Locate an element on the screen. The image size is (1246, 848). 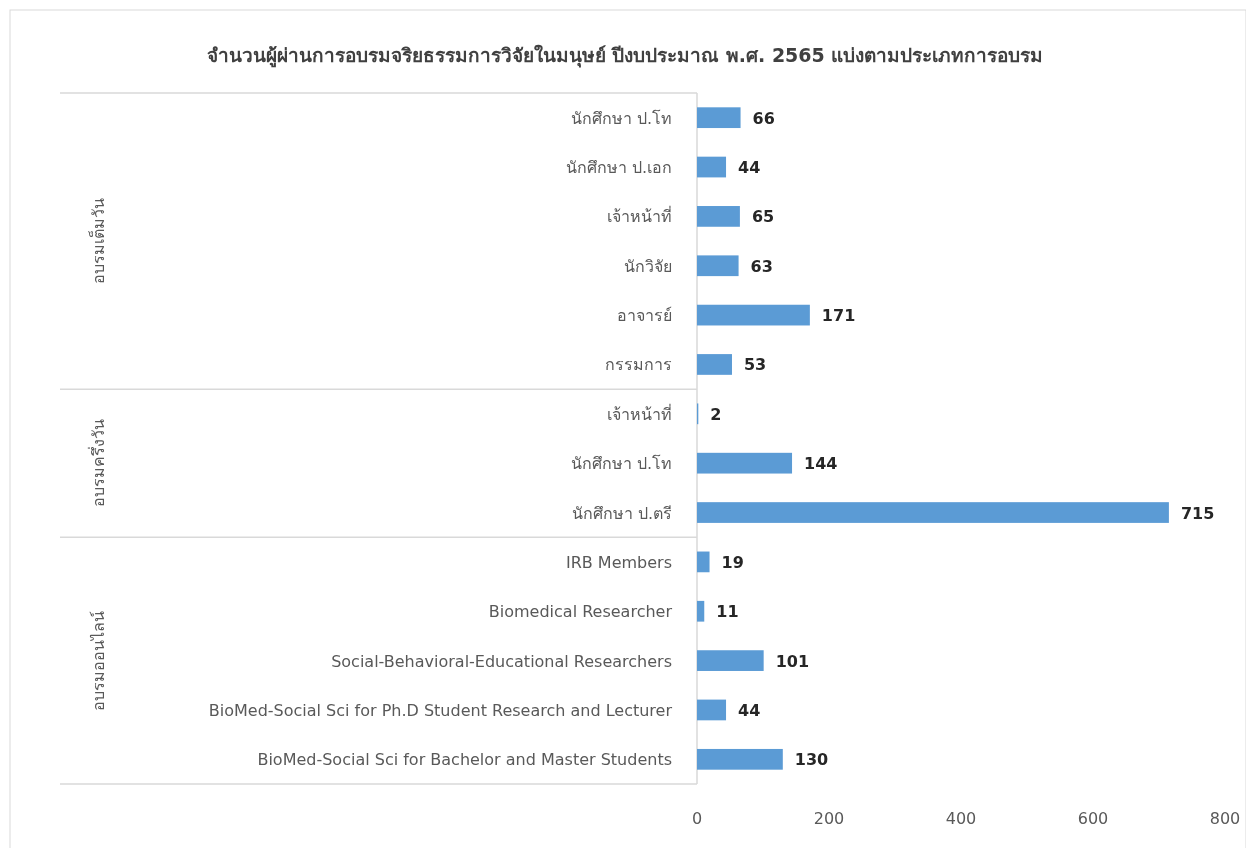
y-tick-label: Biomedical Researcher is located at coordinates (580, 612).